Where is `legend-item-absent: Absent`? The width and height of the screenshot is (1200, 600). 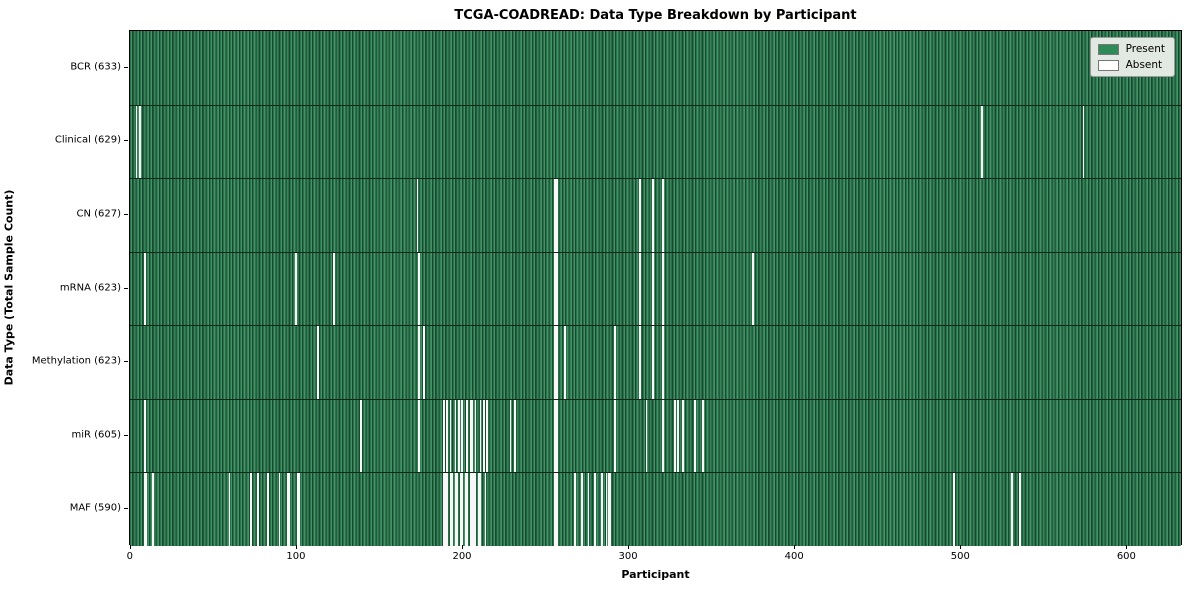
legend-item-absent: Absent is located at coordinates (1131, 65).